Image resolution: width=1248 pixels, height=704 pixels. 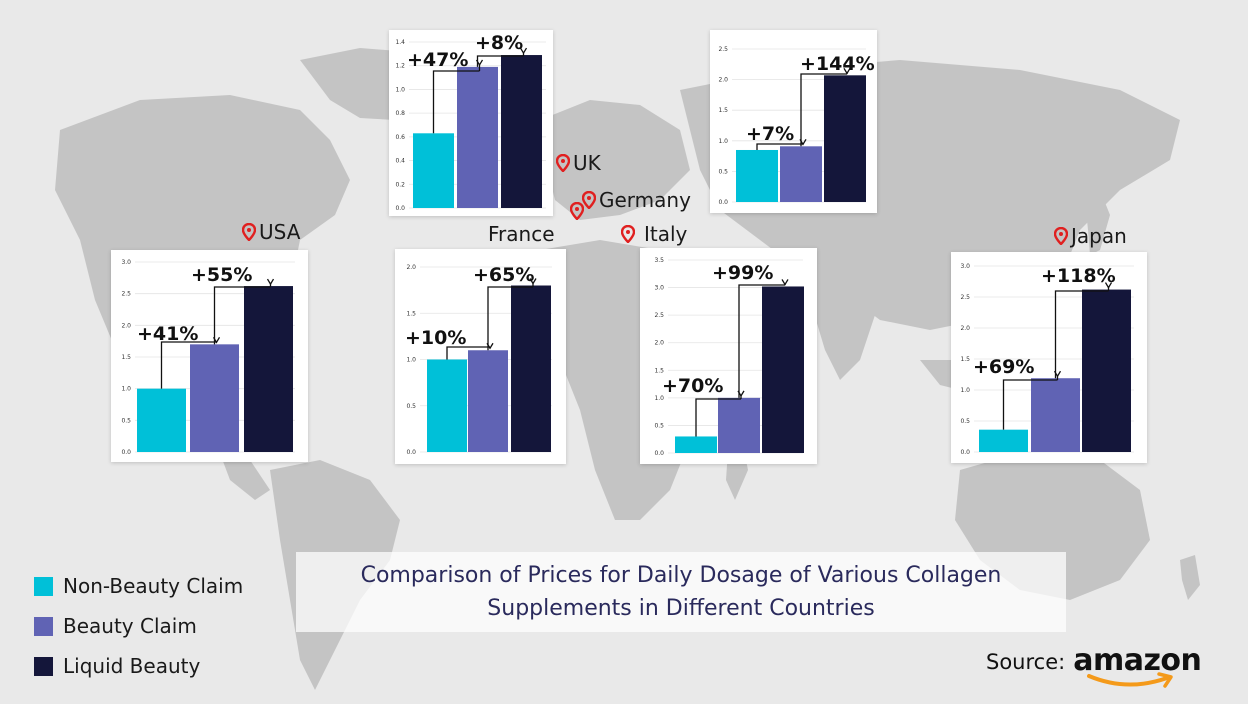 What do you see at coordinates (654, 234) in the screenshot?
I see `country-label-italy: Italy` at bounding box center [654, 234].